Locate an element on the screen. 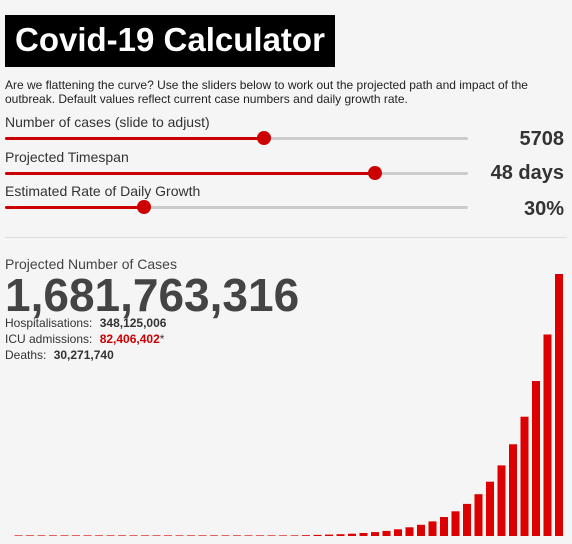 Image resolution: width=572 pixels, height=544 pixels. timespan-value: 48 days is located at coordinates (527, 173).